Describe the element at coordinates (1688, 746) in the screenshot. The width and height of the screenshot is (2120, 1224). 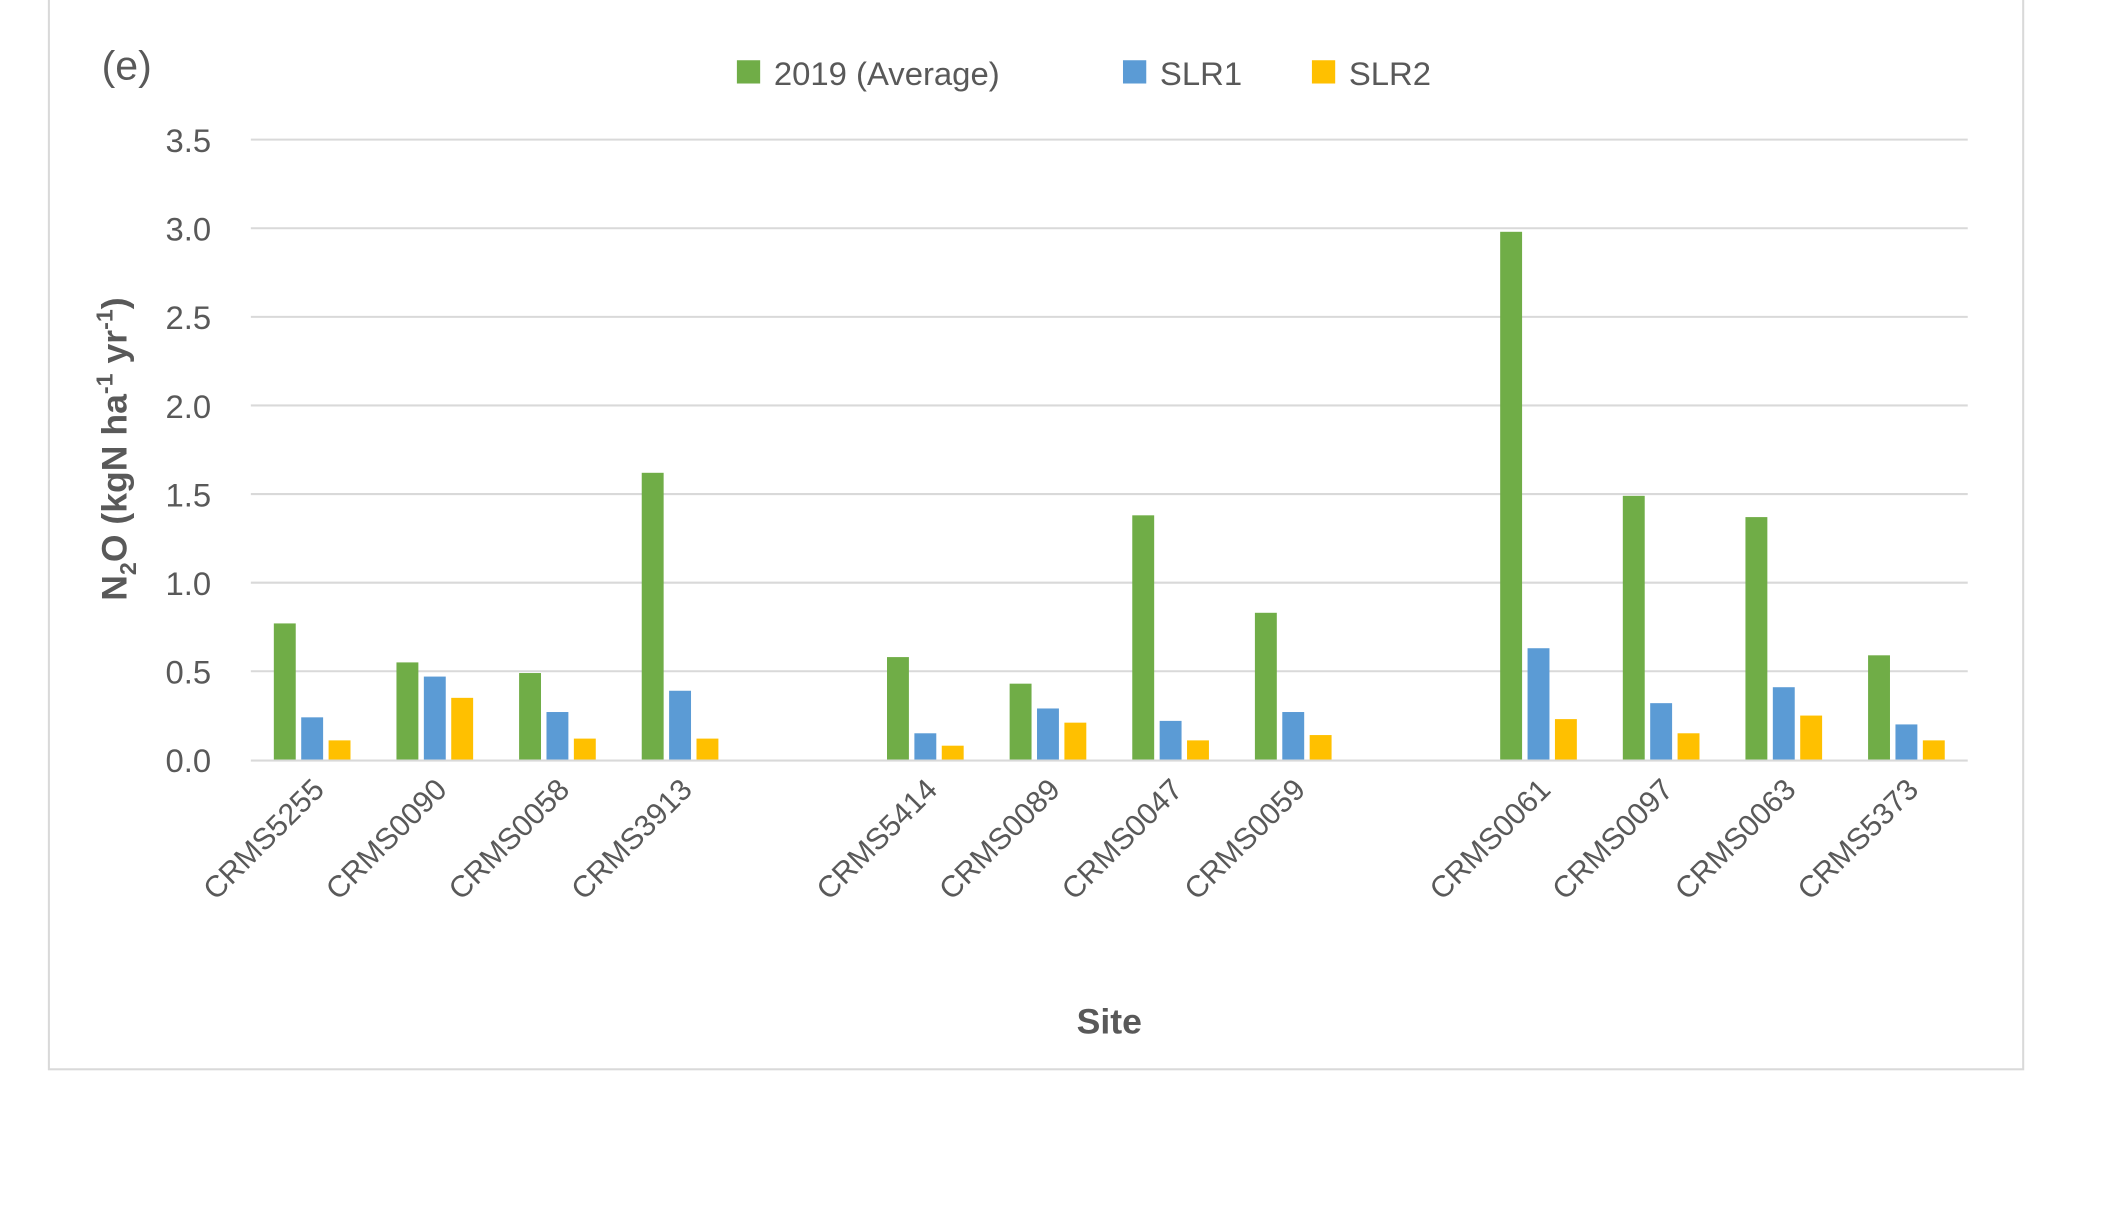
I see `bar-slr2-CRMS0097` at that location.